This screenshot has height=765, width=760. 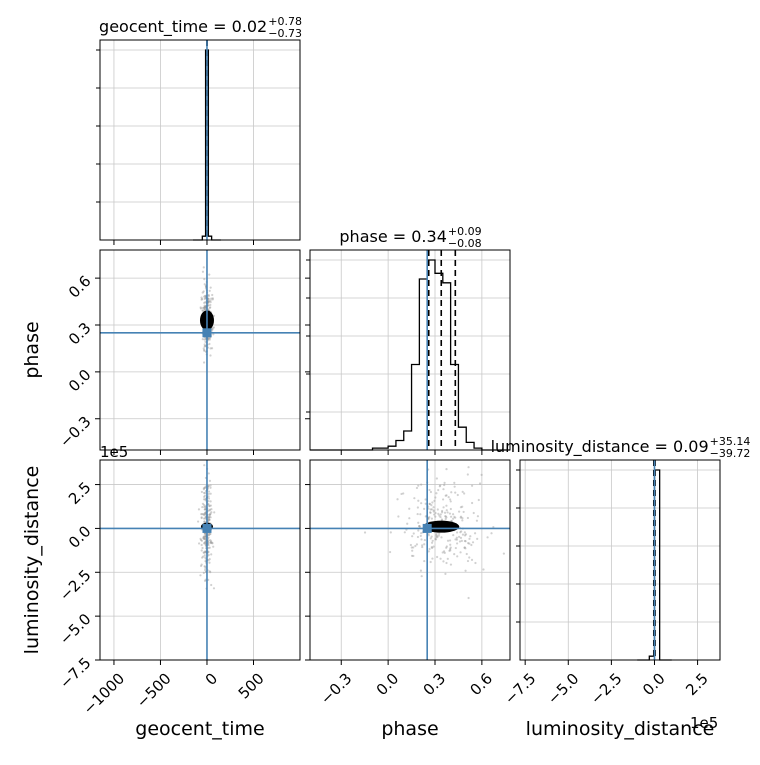 What do you see at coordinates (654, 685) in the screenshot?
I see `x-tick-label: 0.0` at bounding box center [654, 685].